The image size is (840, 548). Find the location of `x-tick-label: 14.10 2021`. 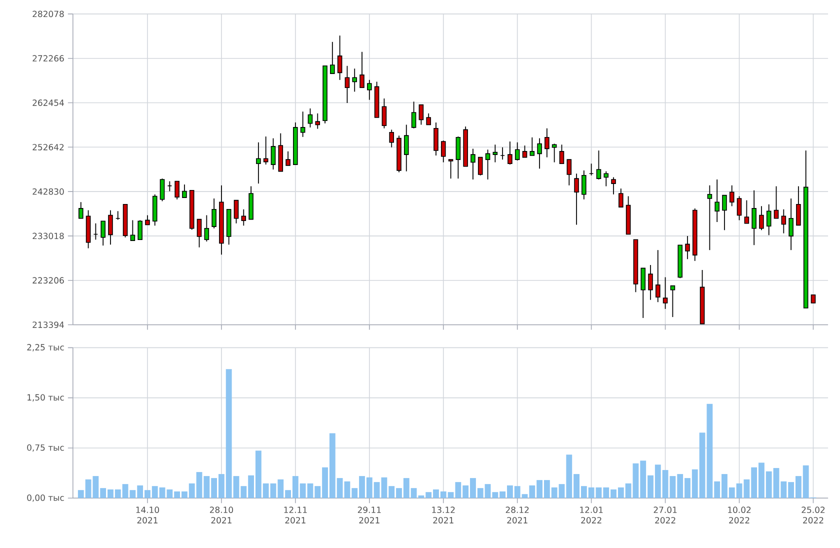

x-tick-label: 14.10 2021 is located at coordinates (148, 515).